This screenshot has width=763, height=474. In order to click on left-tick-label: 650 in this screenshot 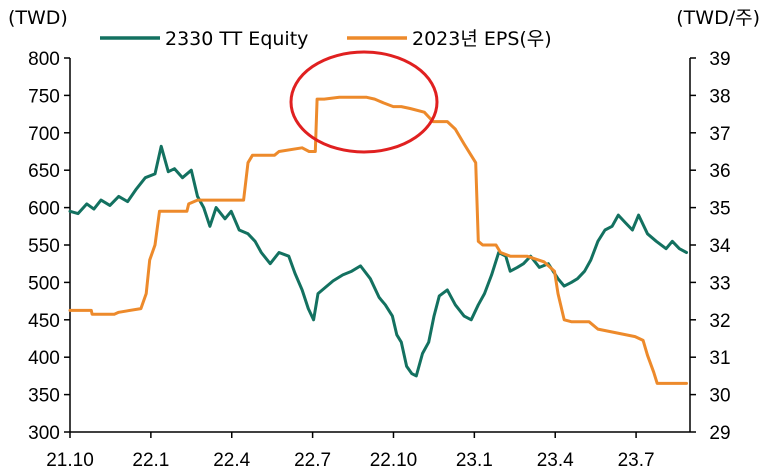, I will do `click(44, 171)`.